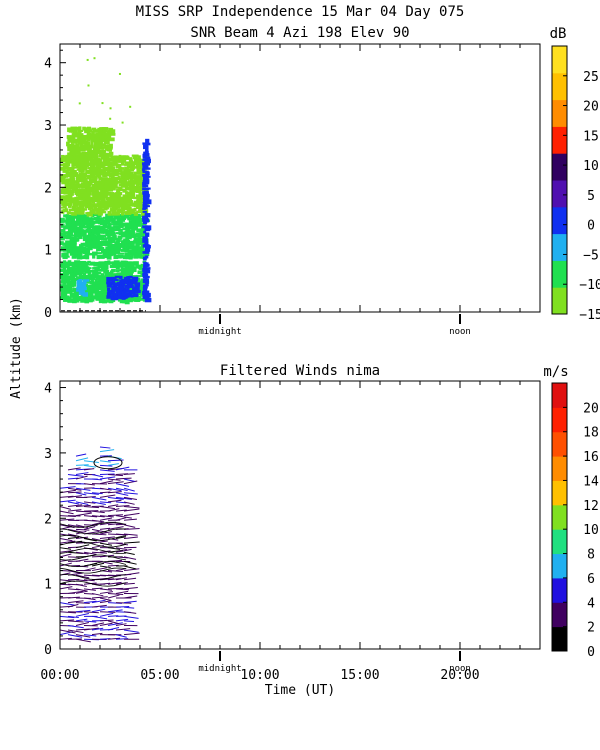  I want to click on winds-colorbar-frame, so click(559, 517).